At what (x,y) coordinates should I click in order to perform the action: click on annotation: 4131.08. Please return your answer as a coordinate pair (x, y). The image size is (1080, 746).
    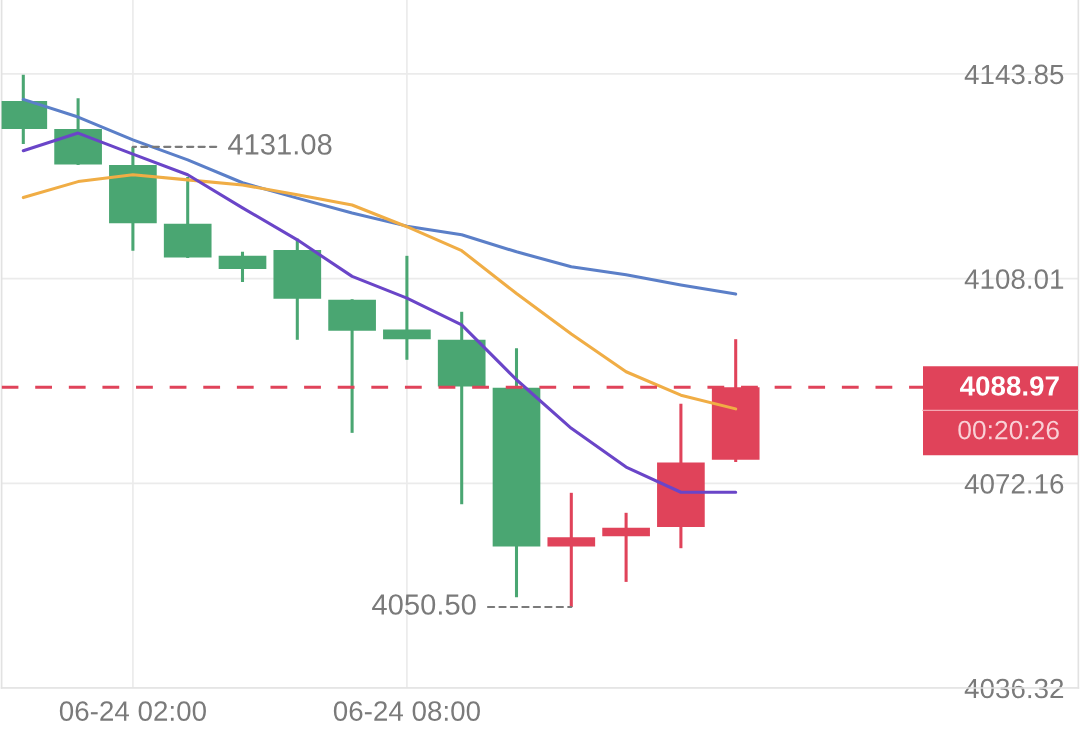
    Looking at the image, I should click on (280, 144).